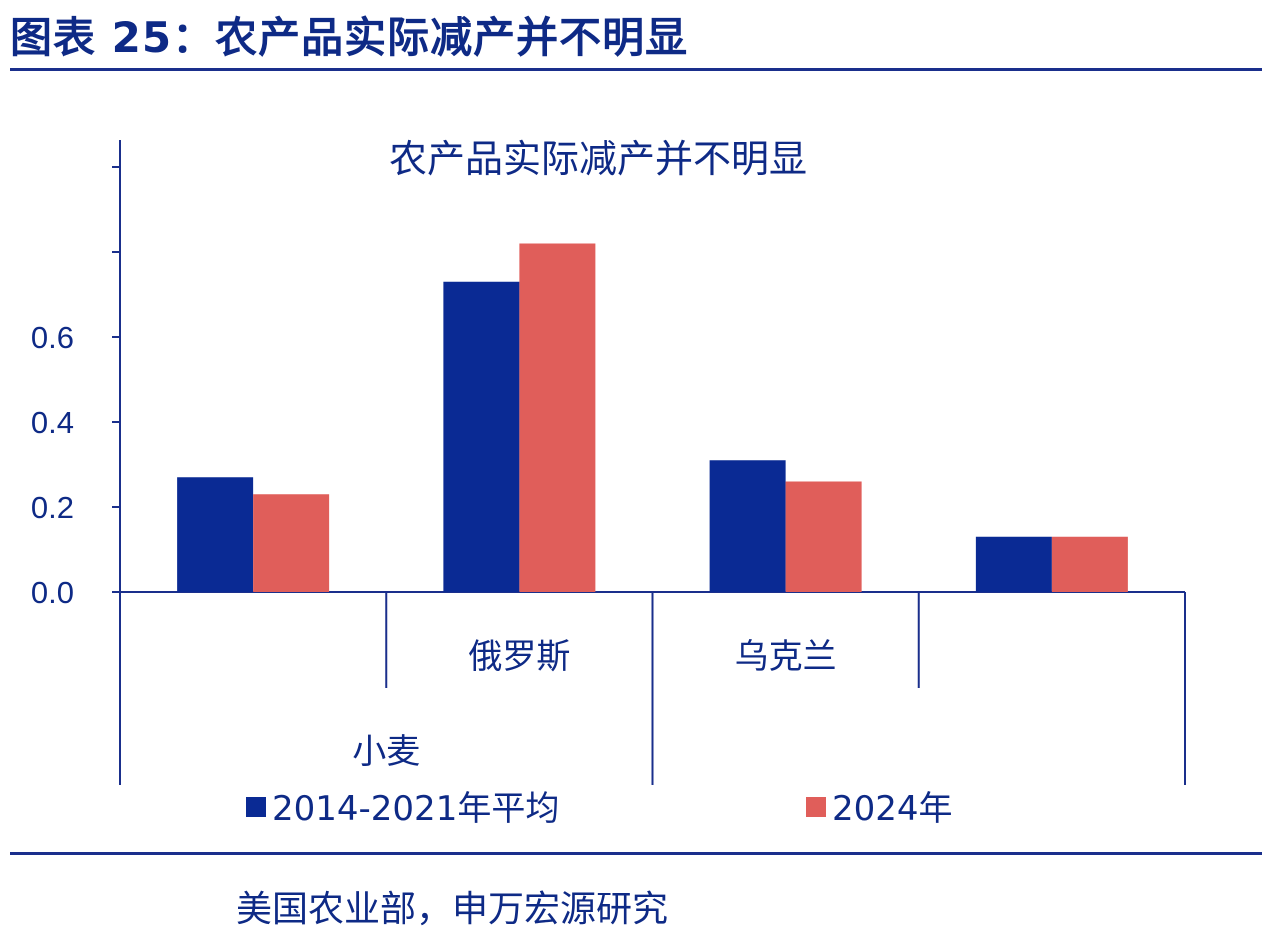 This screenshot has width=1266, height=934. Describe the element at coordinates (519, 657) in the screenshot. I see `category-label: 俄罗斯` at that location.